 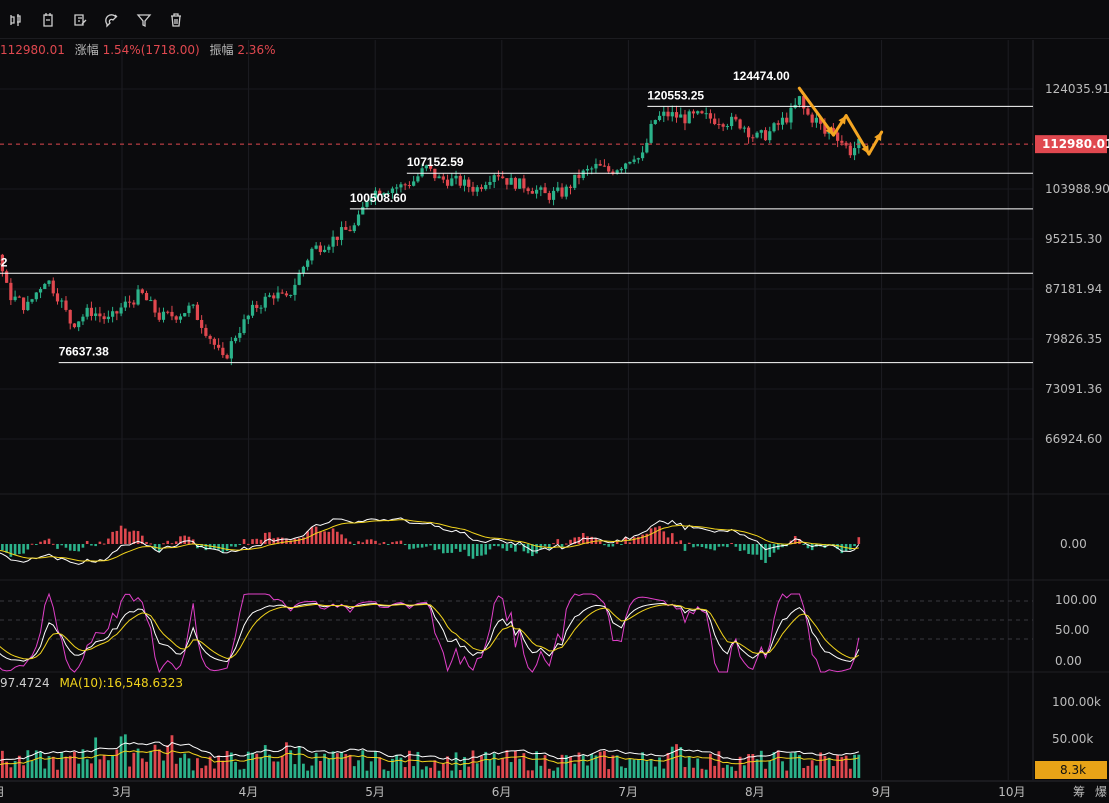 I want to click on kdj-tick: 100.00, so click(x=1076, y=600).